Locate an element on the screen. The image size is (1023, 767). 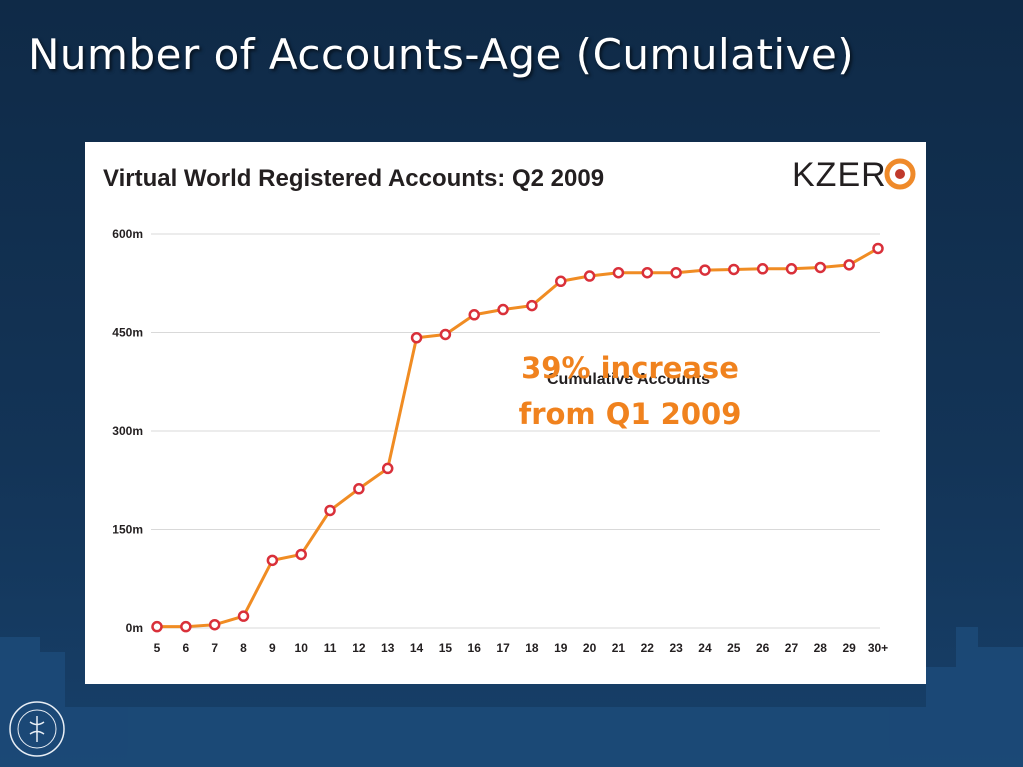
x-tick-label: 15 is located at coordinates (446, 648).